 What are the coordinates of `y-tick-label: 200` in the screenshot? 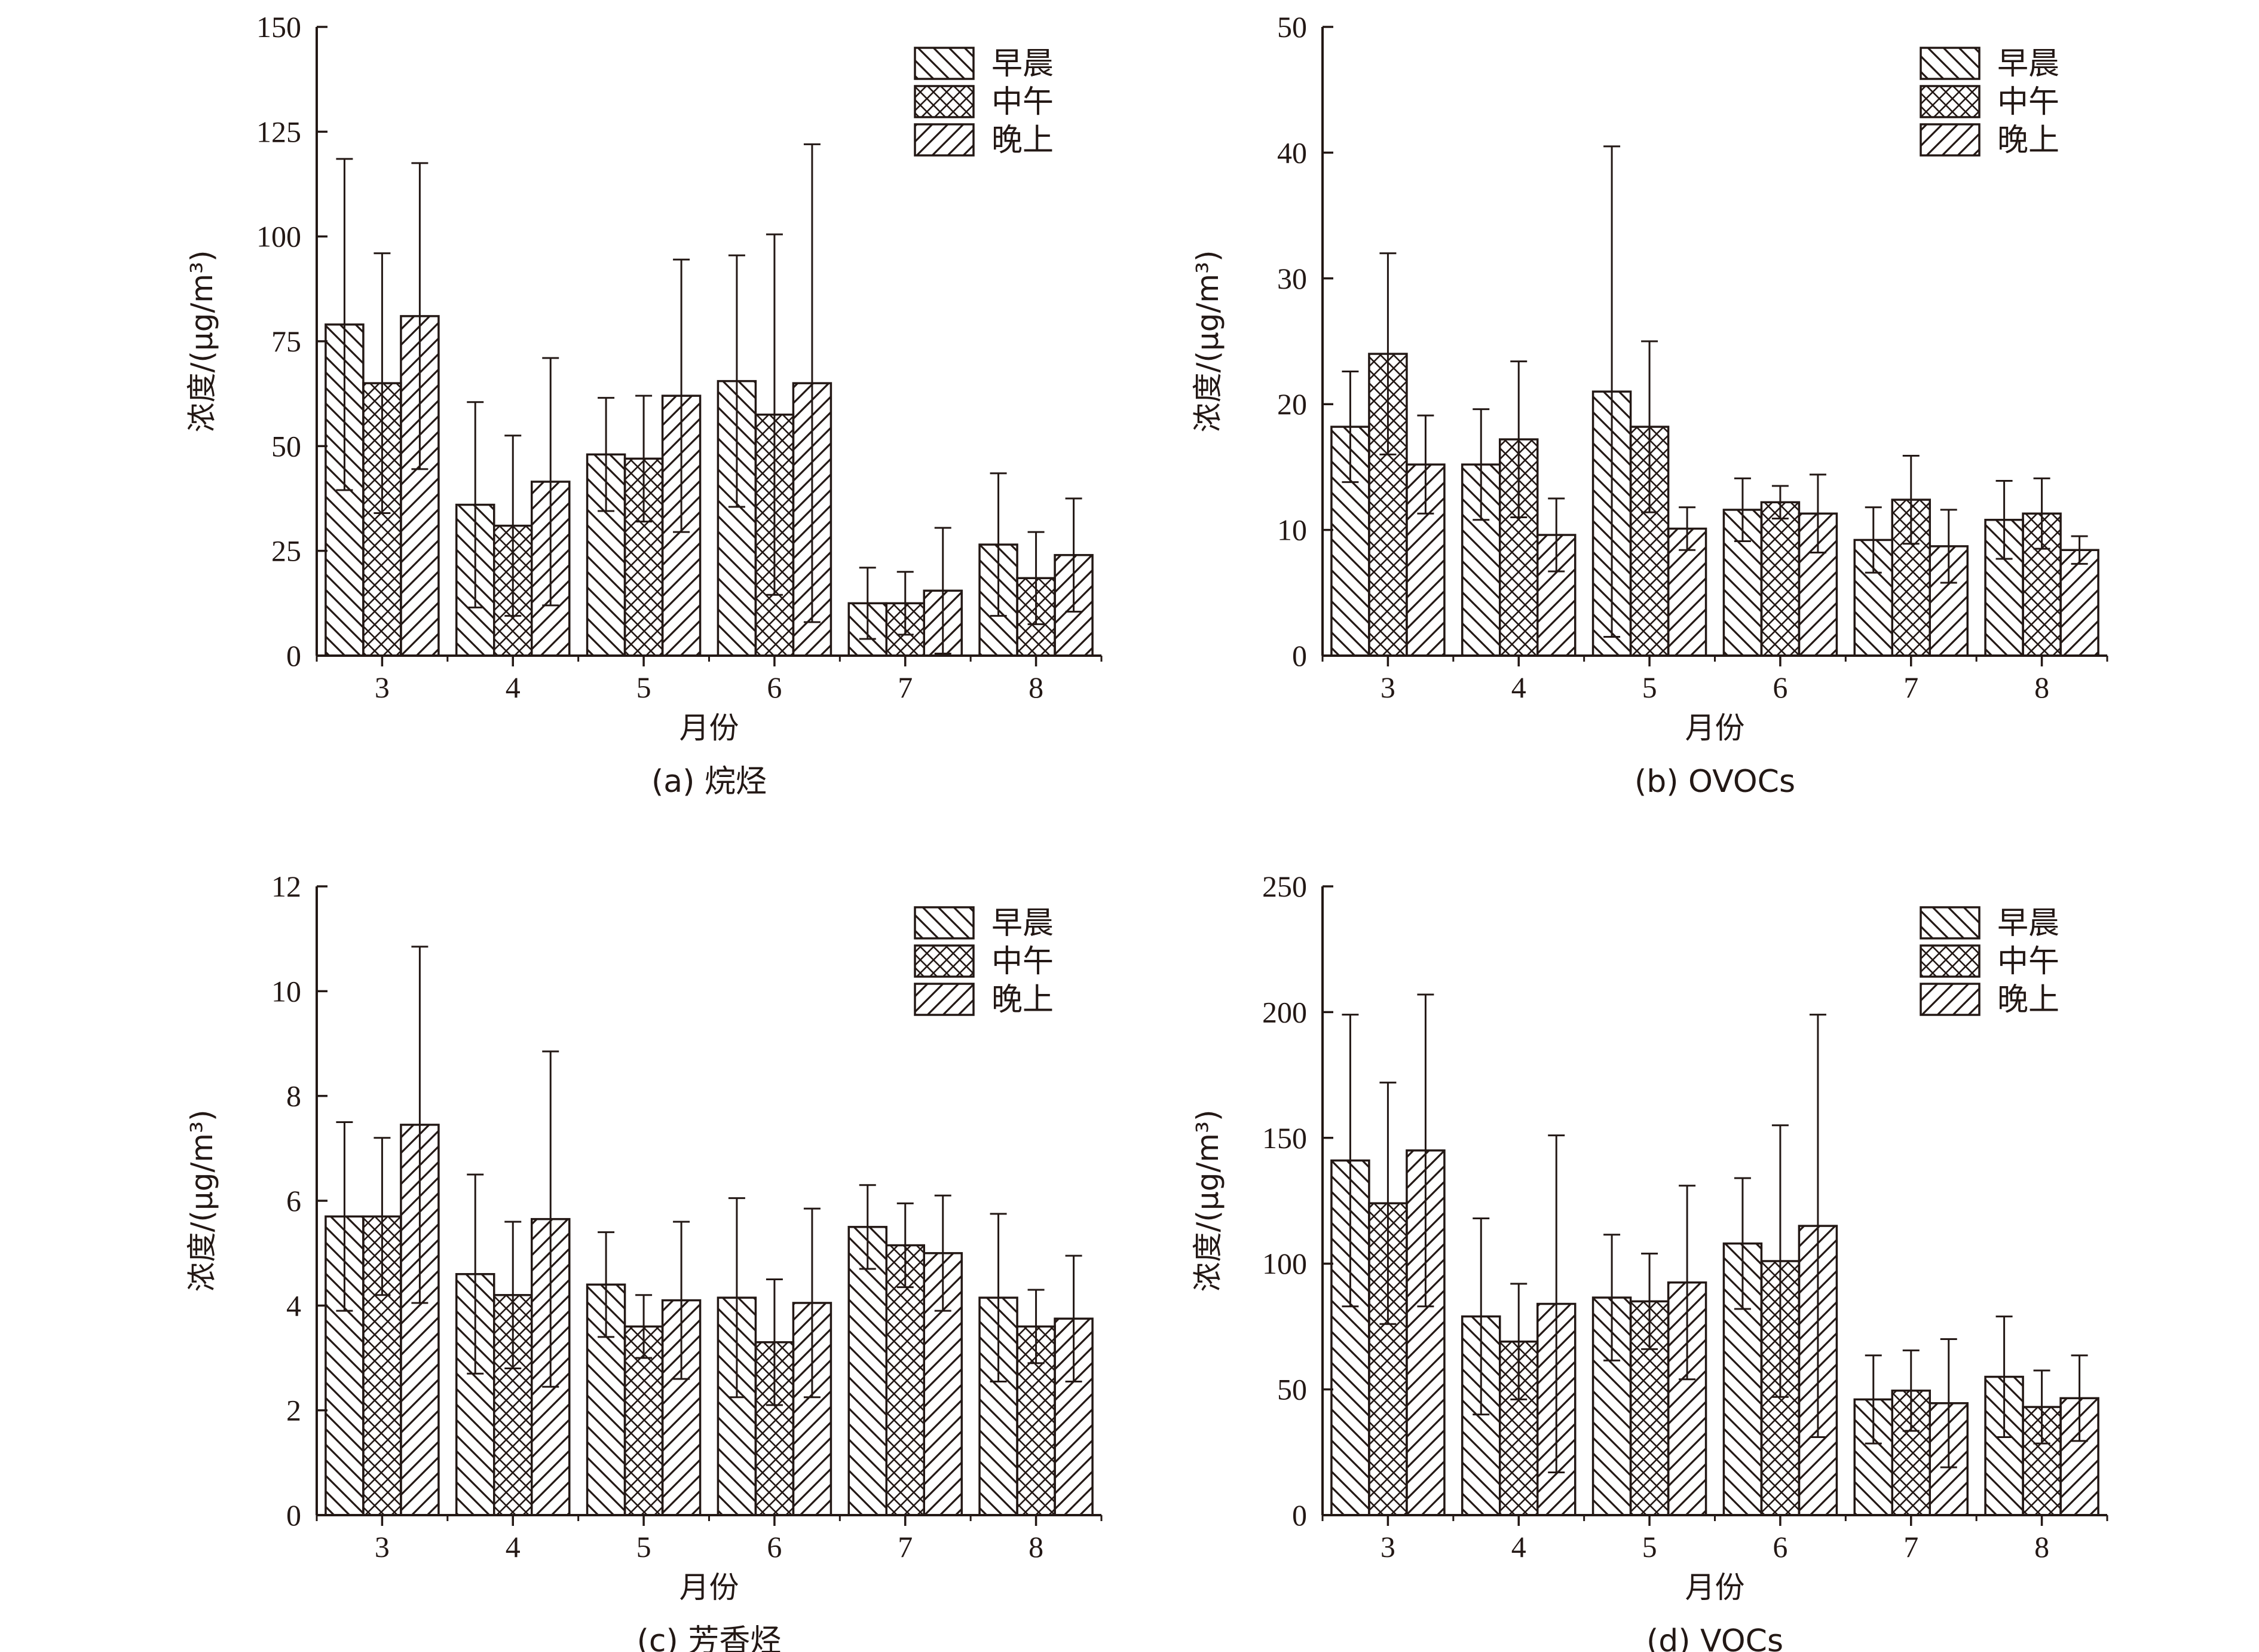 It's located at (1284, 1012).